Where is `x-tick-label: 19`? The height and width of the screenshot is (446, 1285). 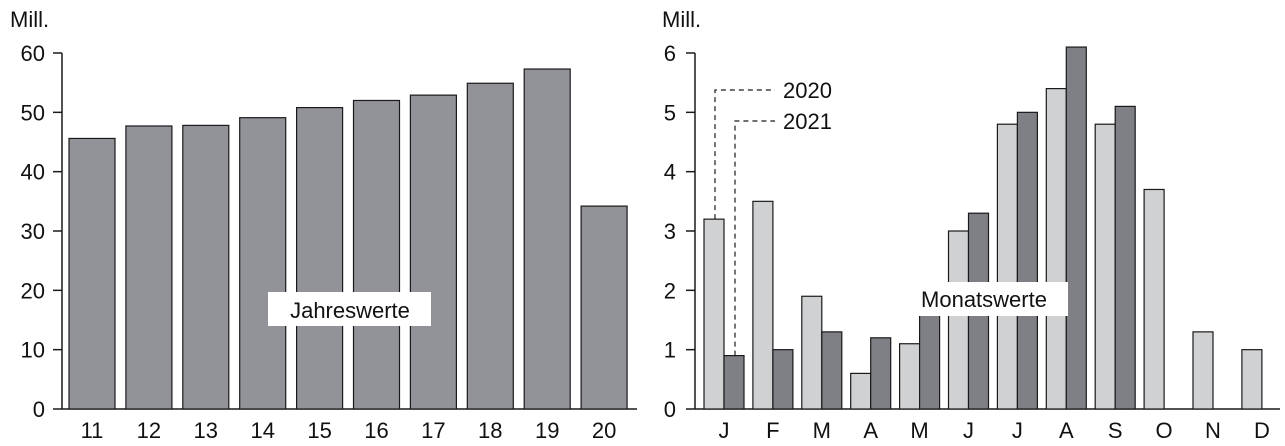 x-tick-label: 19 is located at coordinates (547, 429).